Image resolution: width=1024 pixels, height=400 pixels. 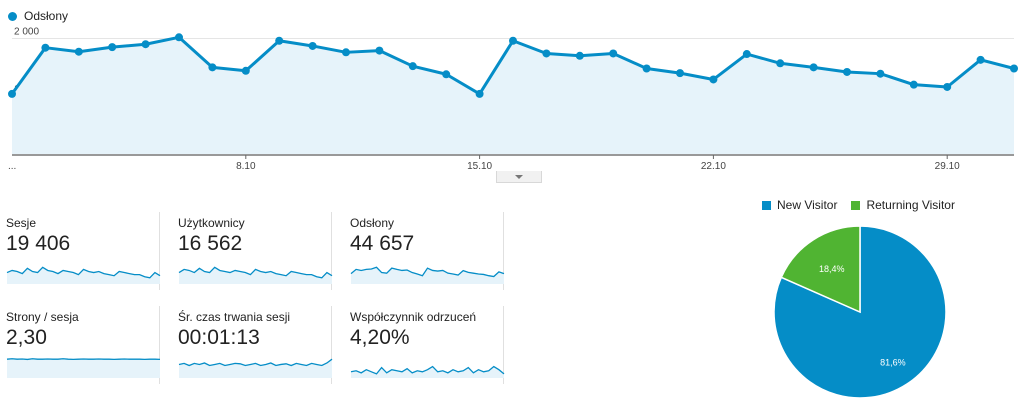 What do you see at coordinates (424, 345) in the screenshot?
I see `metric-bounce-rate: Współczynnik odrzuceń 4,20%` at bounding box center [424, 345].